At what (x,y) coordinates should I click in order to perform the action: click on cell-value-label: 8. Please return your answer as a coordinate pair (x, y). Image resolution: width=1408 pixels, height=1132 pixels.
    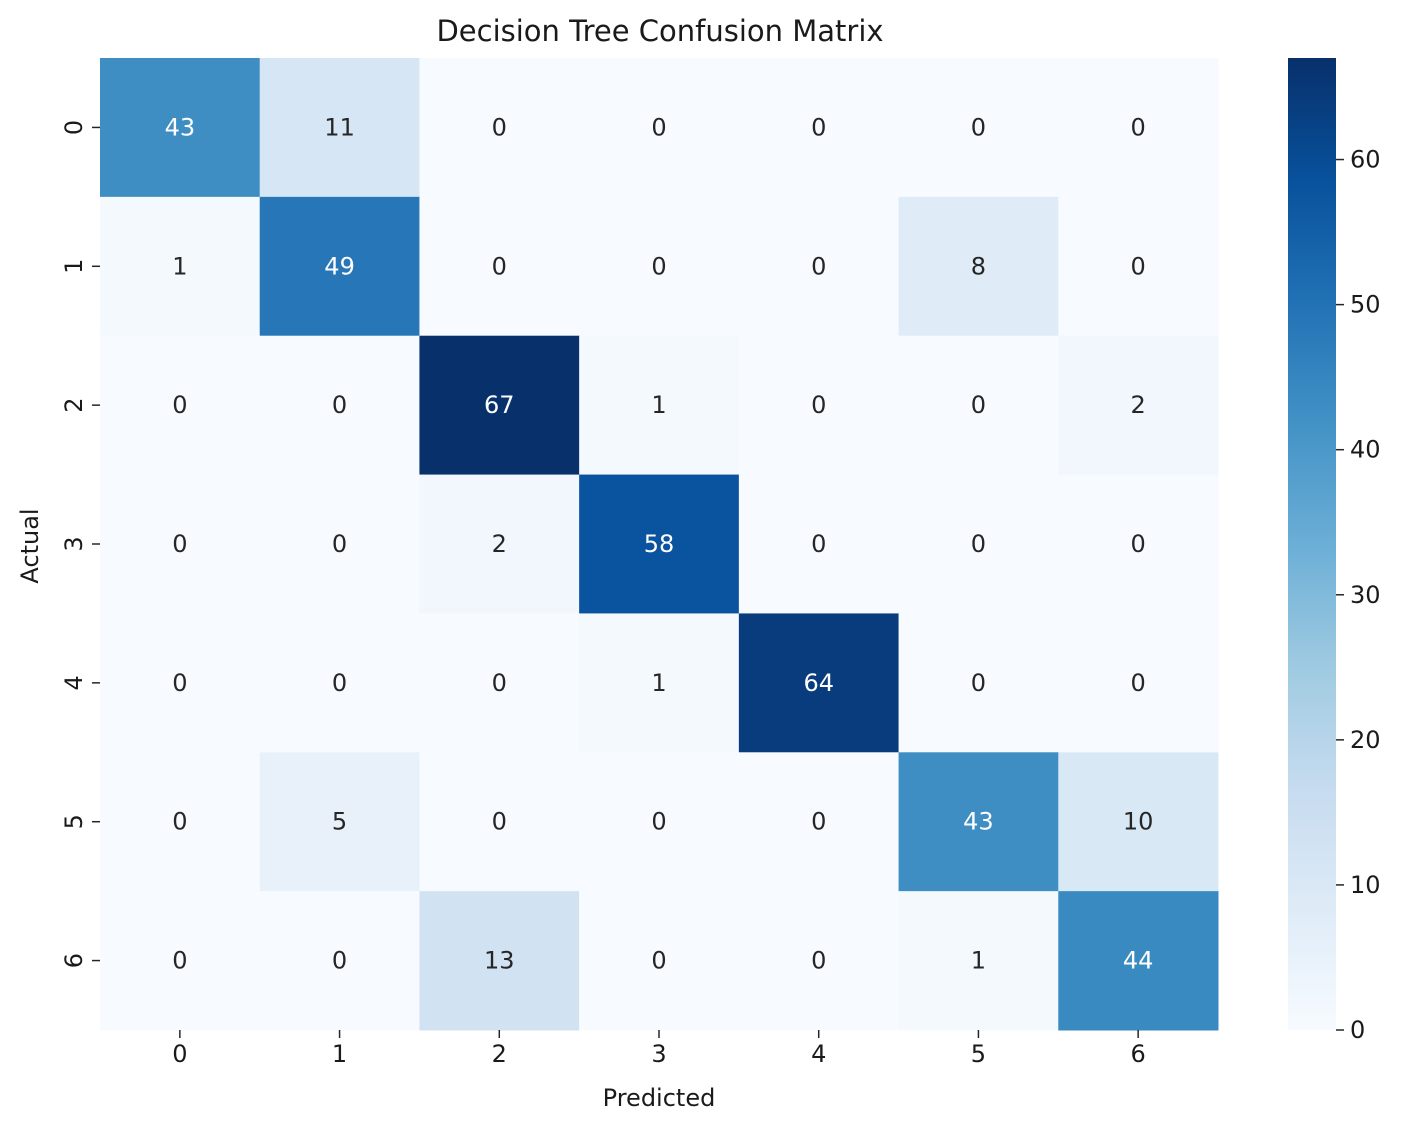
    Looking at the image, I should click on (978, 266).